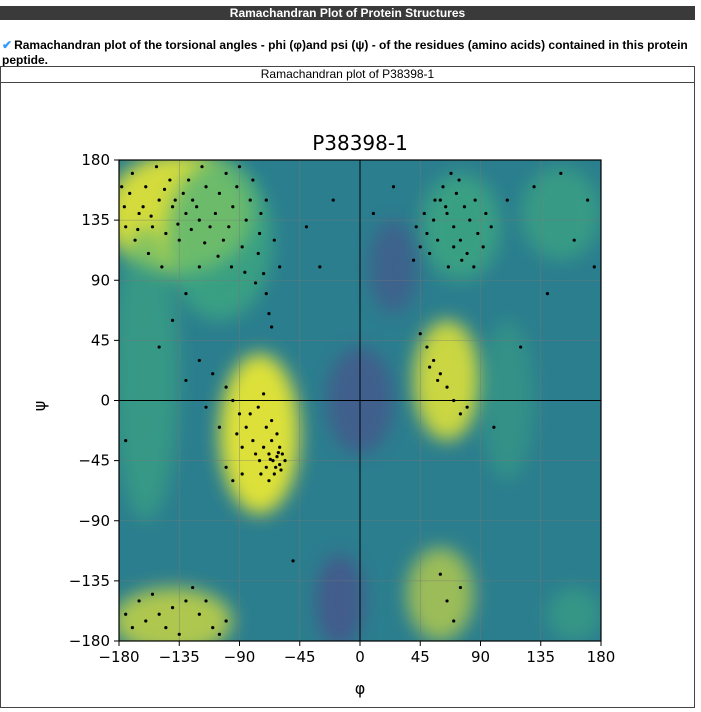 The width and height of the screenshot is (701, 712). I want to click on x-tick-label: 90, so click(480, 657).